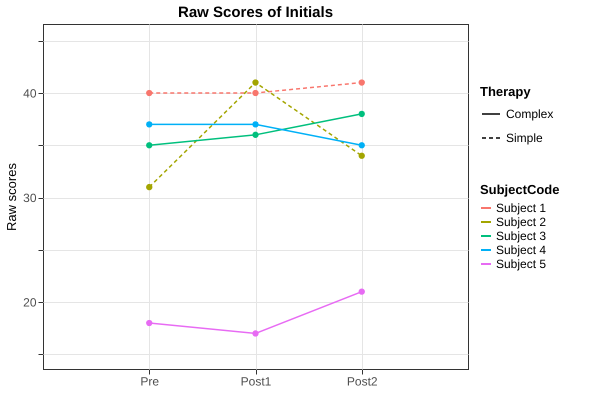  What do you see at coordinates (12, 196) in the screenshot?
I see `y-axis-title: Raw scores` at bounding box center [12, 196].